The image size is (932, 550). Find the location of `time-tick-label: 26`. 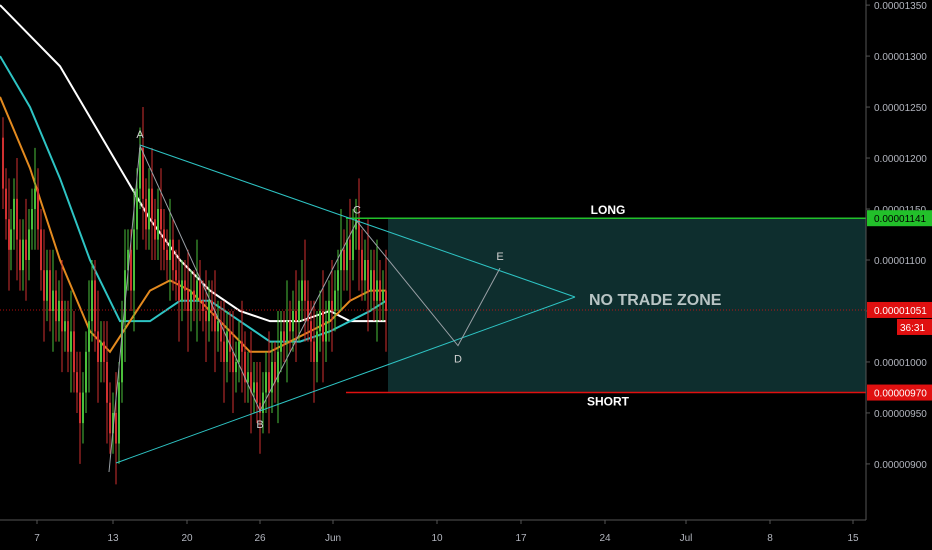

time-tick-label: 26 is located at coordinates (260, 538).